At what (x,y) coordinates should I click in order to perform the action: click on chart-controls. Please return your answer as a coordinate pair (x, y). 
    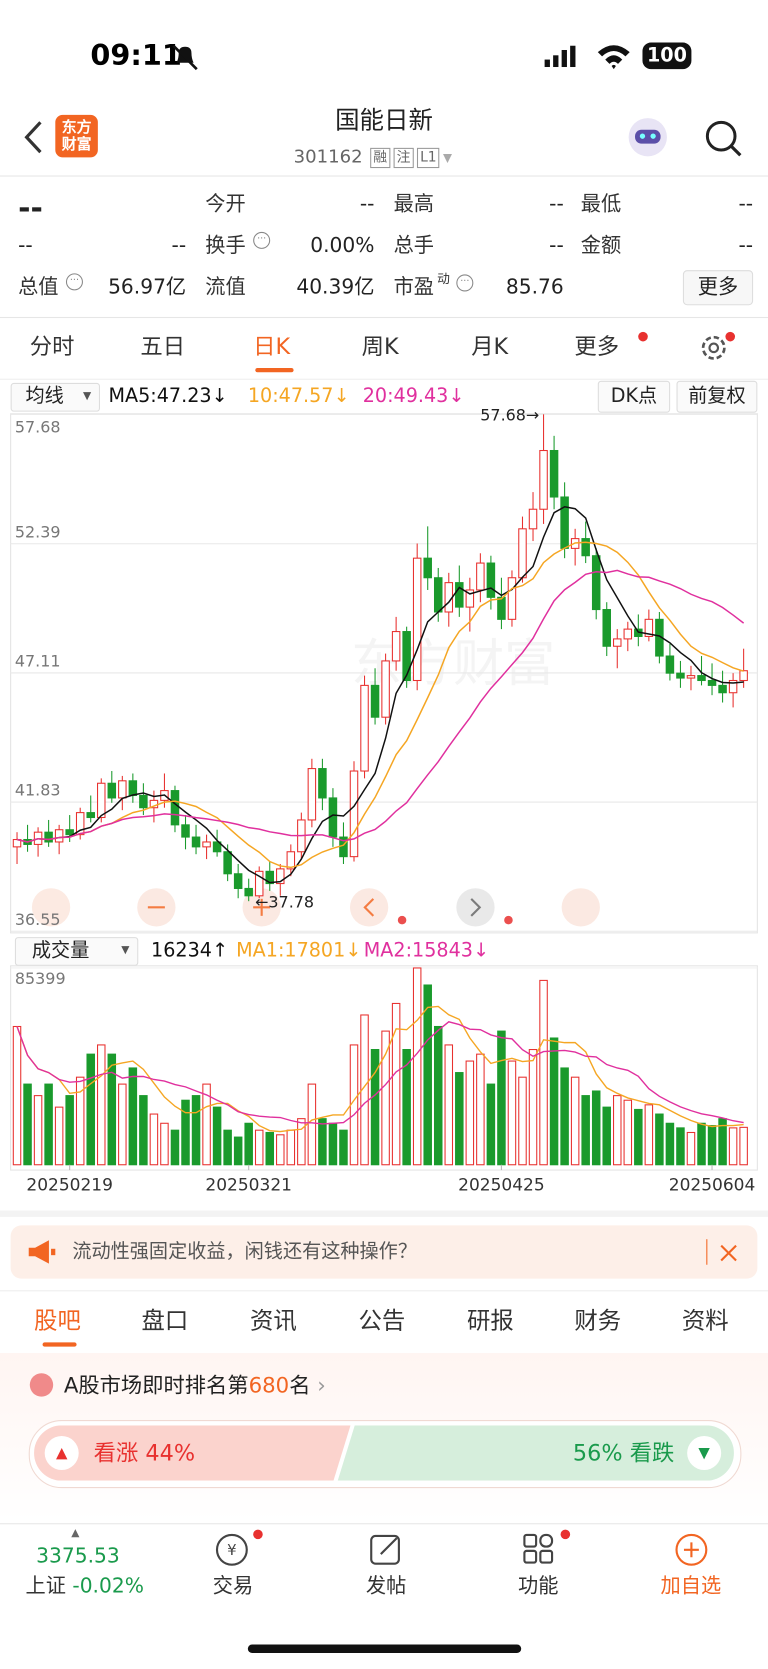
    Looking at the image, I should click on (315, 907).